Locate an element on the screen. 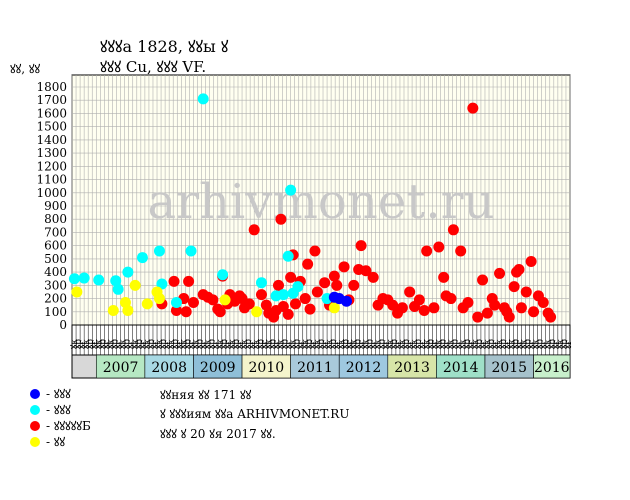  legend-item-red: - ꙋꙋꙋꙋꙋБ is located at coordinates (60, 425).